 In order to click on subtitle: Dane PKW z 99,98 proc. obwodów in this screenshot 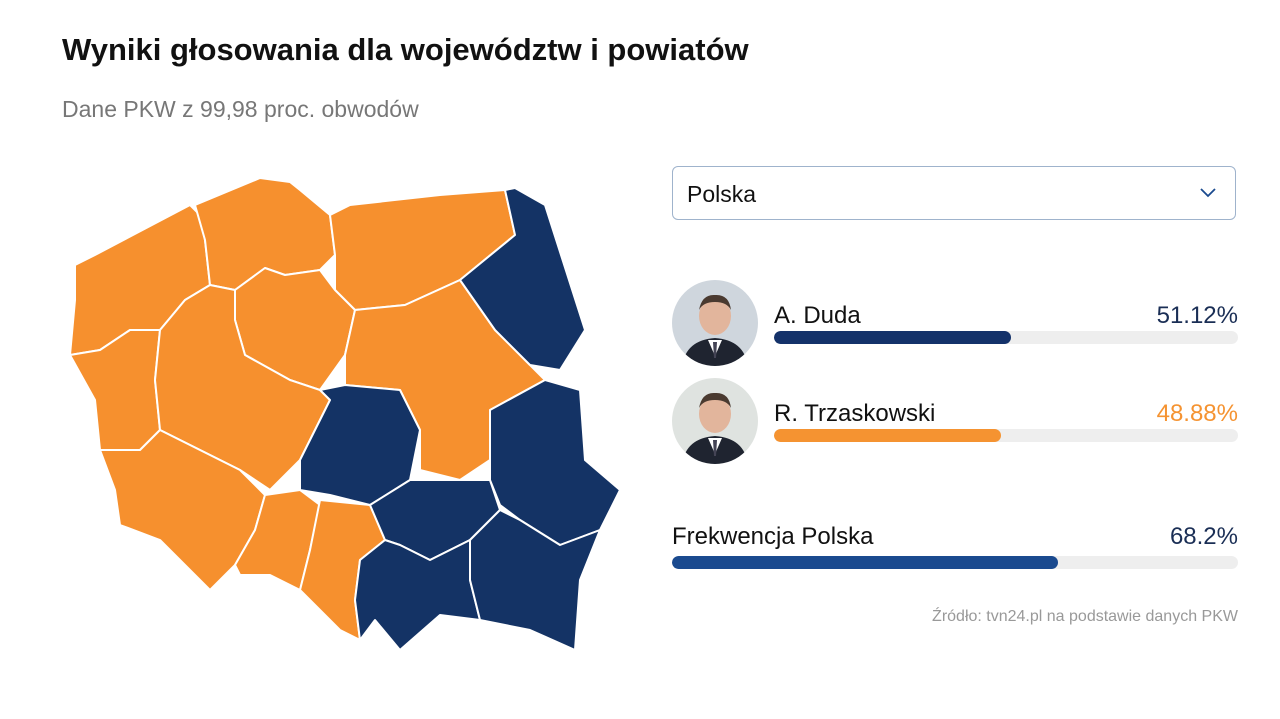, I will do `click(240, 109)`.